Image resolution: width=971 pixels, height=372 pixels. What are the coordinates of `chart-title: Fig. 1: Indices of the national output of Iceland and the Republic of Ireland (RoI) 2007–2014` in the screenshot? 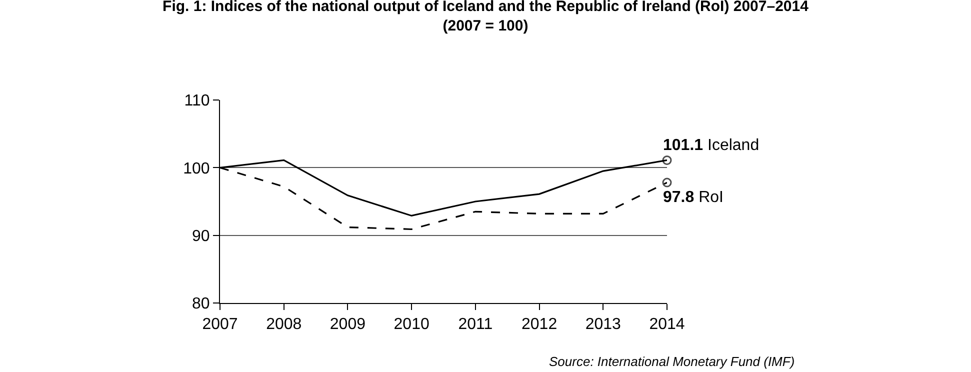 It's located at (486, 8).